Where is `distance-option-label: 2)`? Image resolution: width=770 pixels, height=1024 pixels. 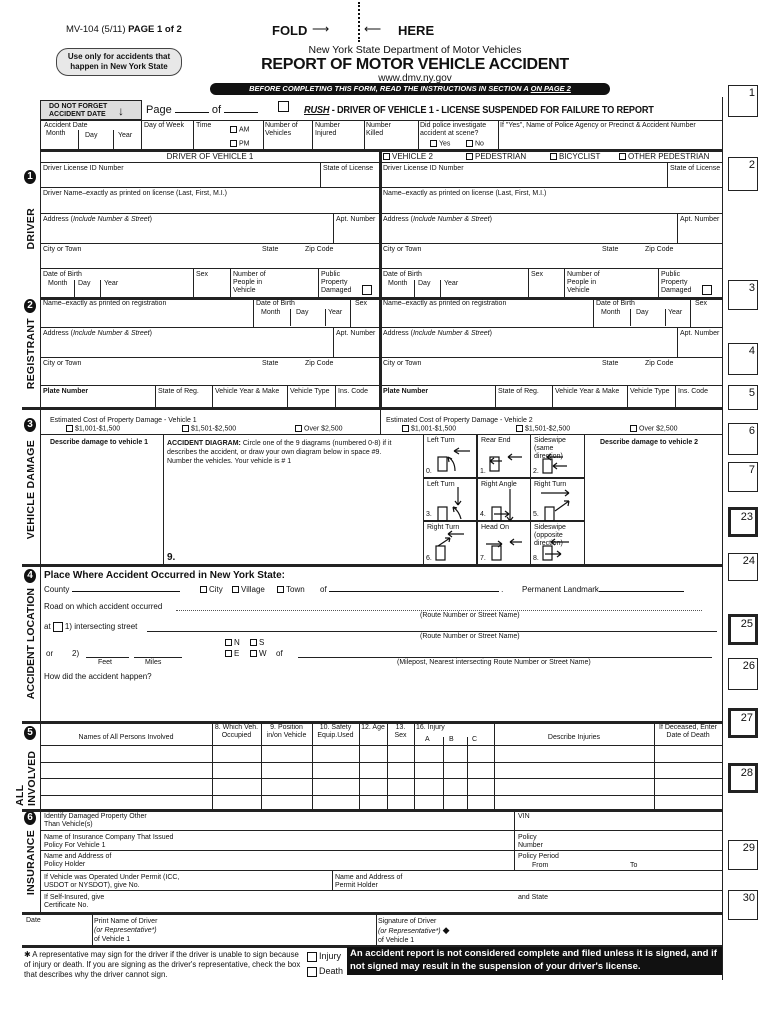
distance-option-label: 2) is located at coordinates (76, 653).